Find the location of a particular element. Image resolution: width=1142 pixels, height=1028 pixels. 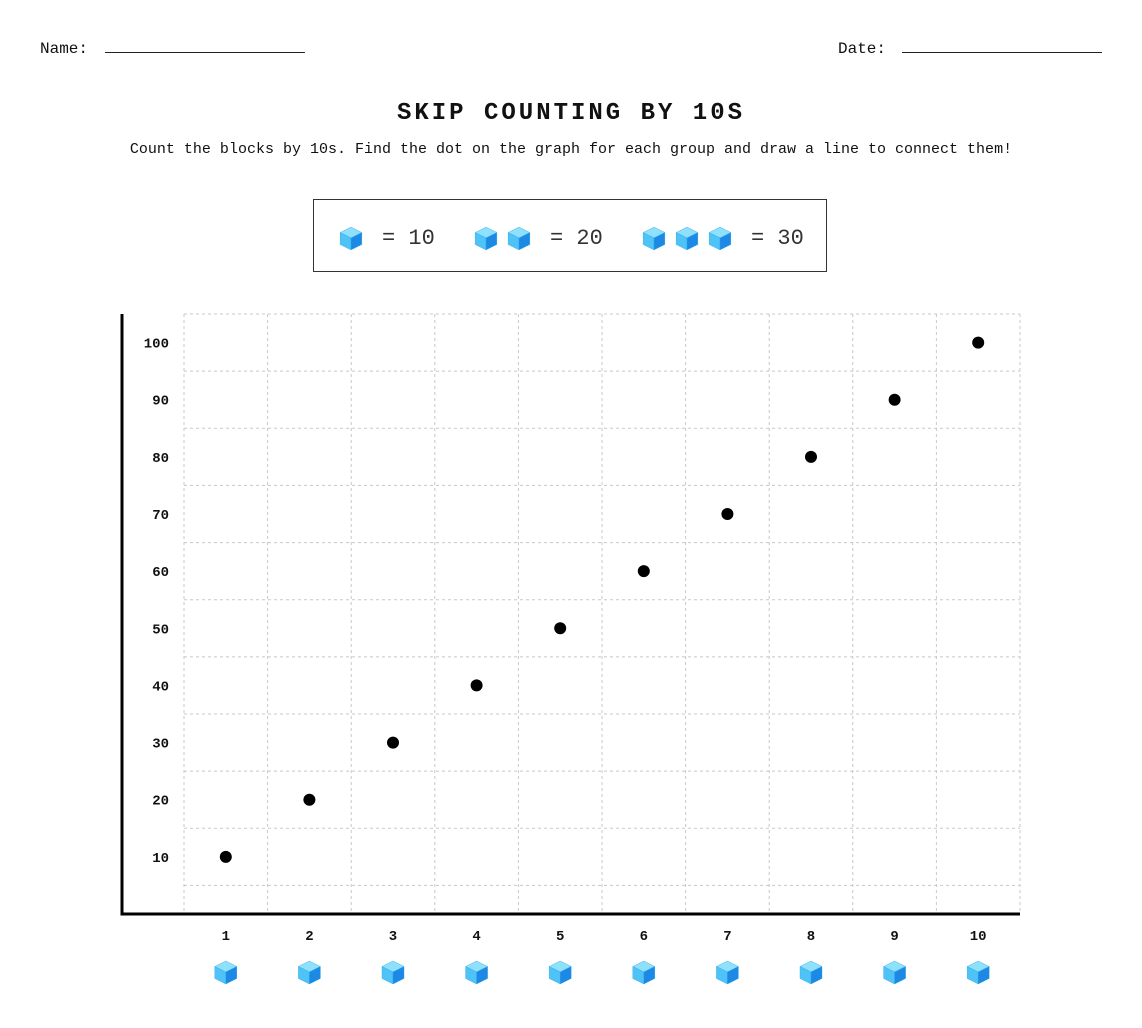

legend-item-30: = 30 is located at coordinates (722, 238).